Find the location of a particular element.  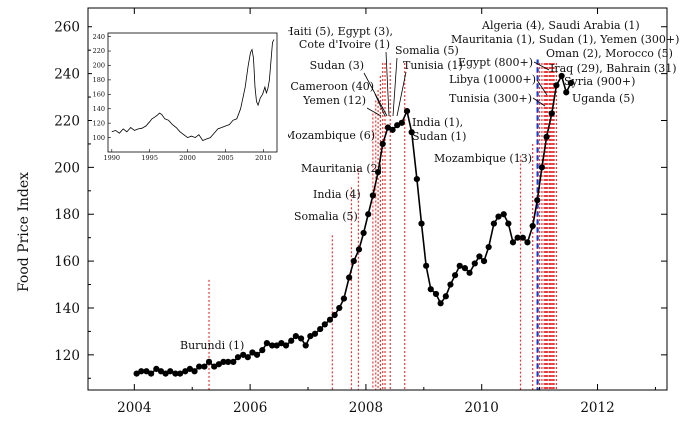

y-tick-label: 220 is located at coordinates (67, 121).